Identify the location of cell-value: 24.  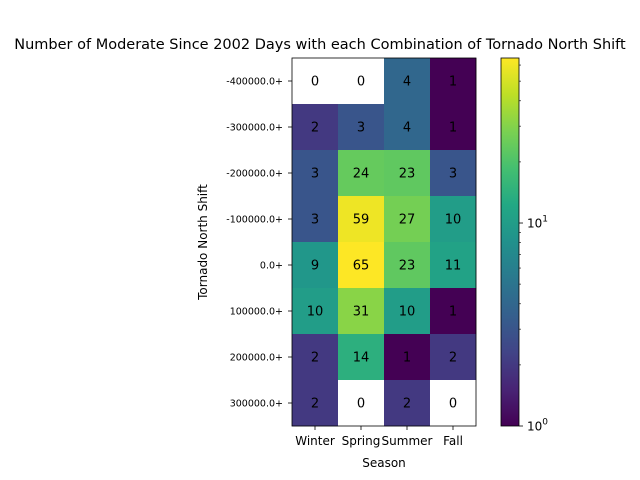
(361, 174).